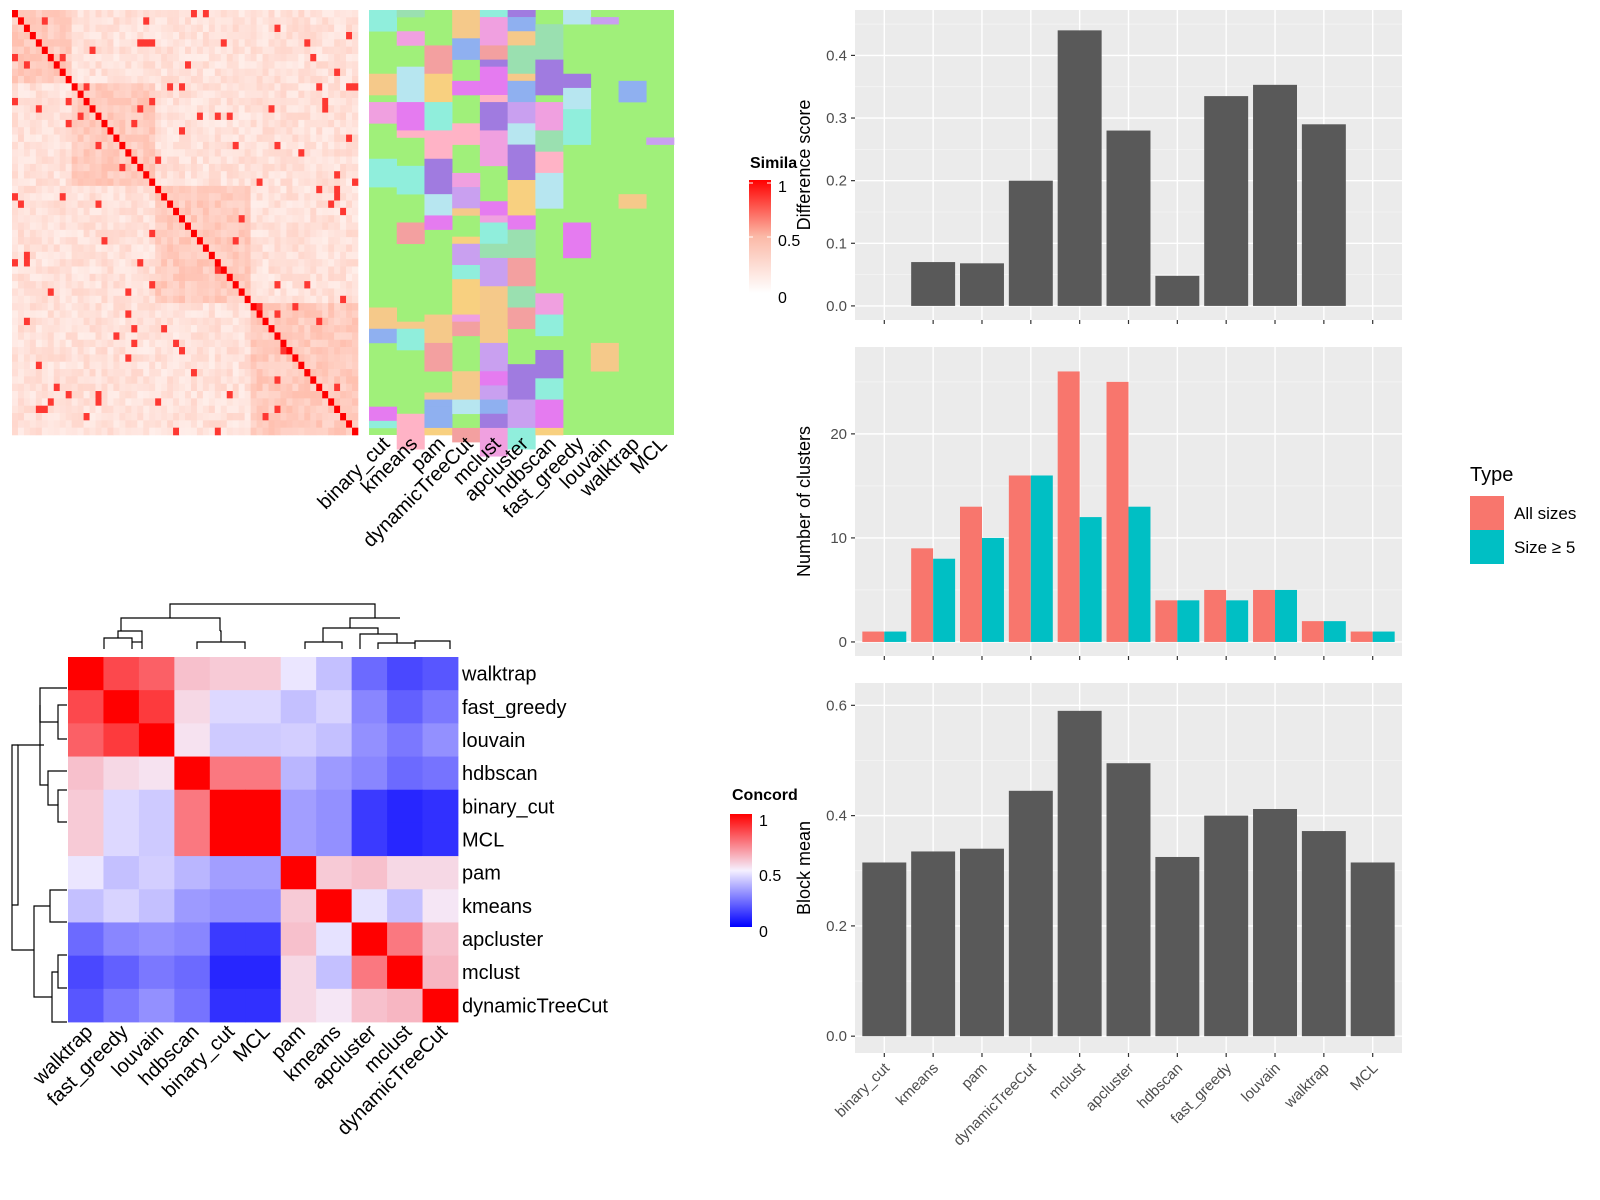  I want to click on concordance-row-label: louvain, so click(493, 741).